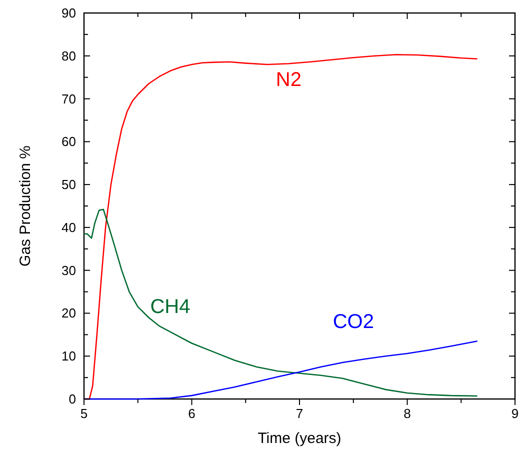 The width and height of the screenshot is (522, 457). I want to click on y-tick-label: 0, so click(72, 399).